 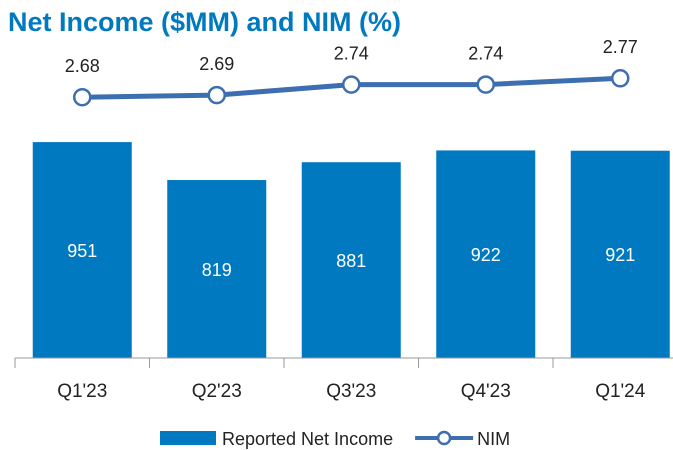 I want to click on x-tick-label: Q1'24, so click(x=620, y=391).